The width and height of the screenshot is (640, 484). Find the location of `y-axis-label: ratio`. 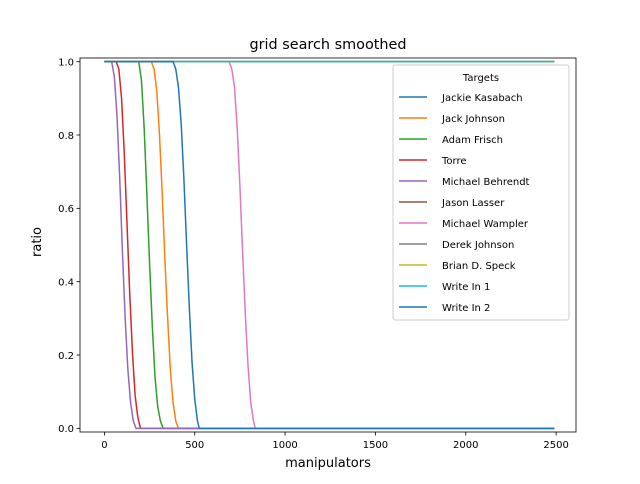

y-axis-label: ratio is located at coordinates (37, 242).